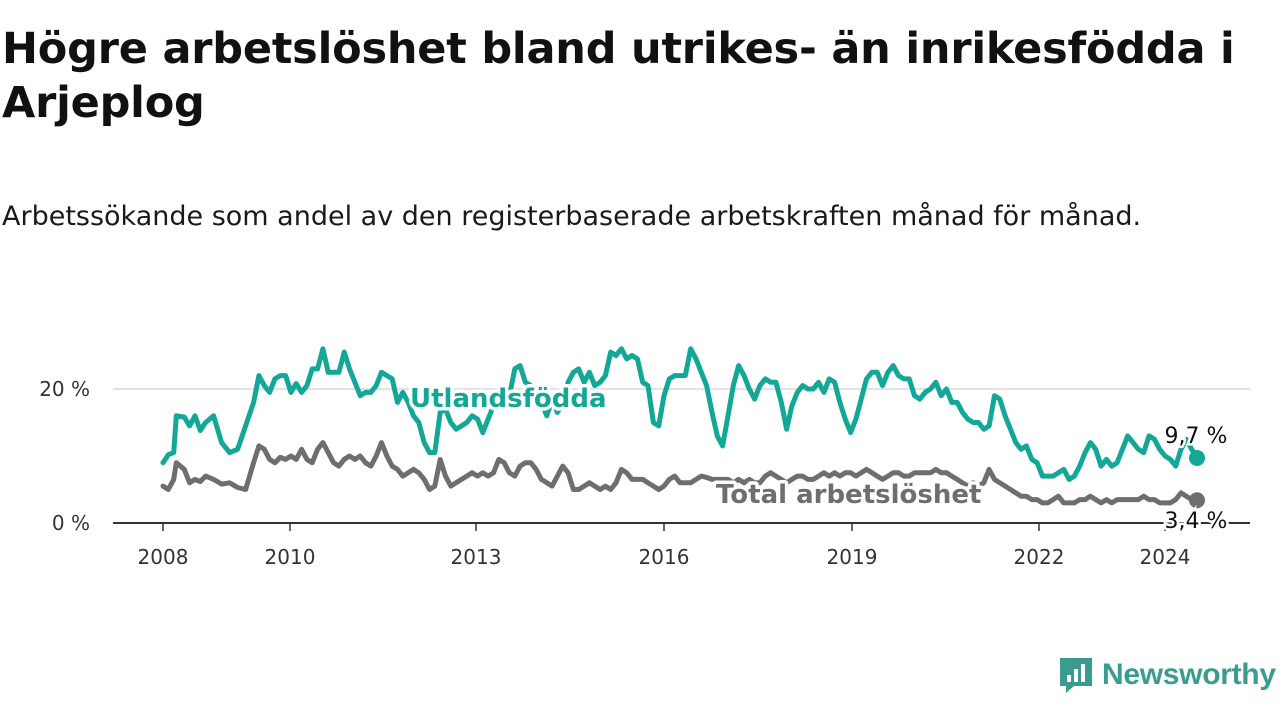  What do you see at coordinates (1196, 521) in the screenshot?
I see `end-value-total: 3,4 %` at bounding box center [1196, 521].